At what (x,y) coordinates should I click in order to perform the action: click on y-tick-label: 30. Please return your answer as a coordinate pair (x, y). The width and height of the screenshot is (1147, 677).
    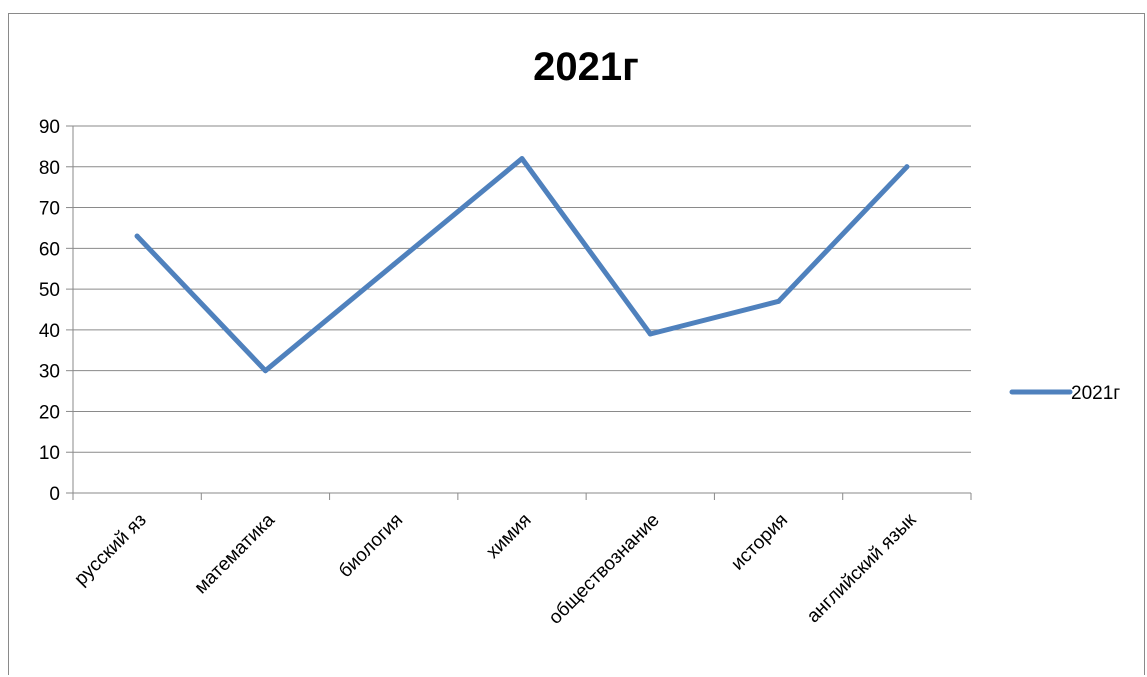
    Looking at the image, I should click on (49, 372).